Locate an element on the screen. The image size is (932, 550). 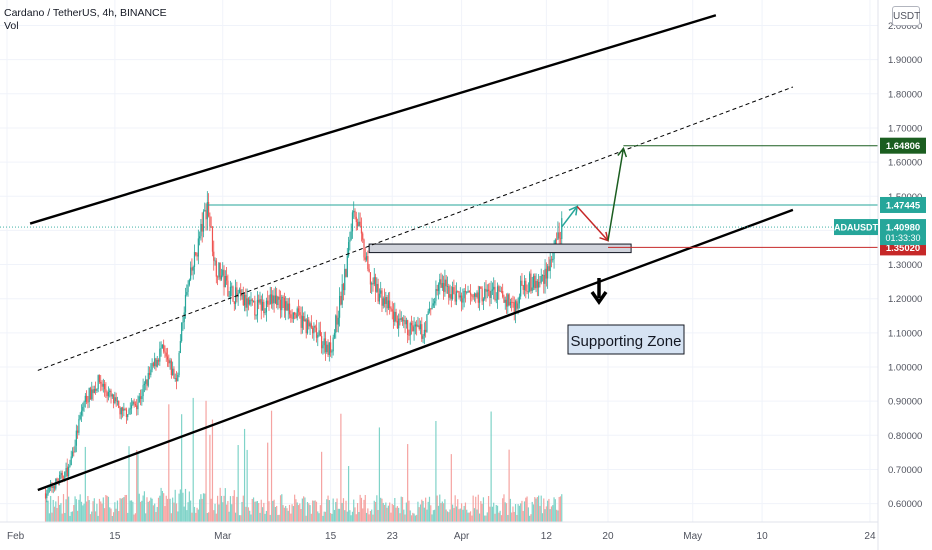
y-tick-label: 0.70000 is located at coordinates (905, 470).